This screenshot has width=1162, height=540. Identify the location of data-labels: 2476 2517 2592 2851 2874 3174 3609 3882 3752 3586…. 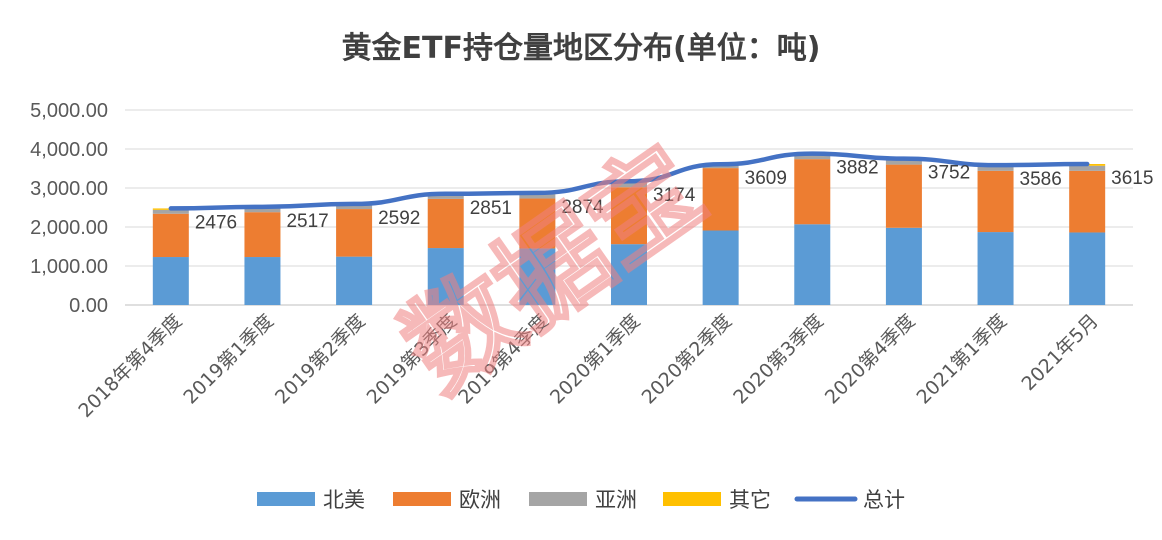
(674, 196).